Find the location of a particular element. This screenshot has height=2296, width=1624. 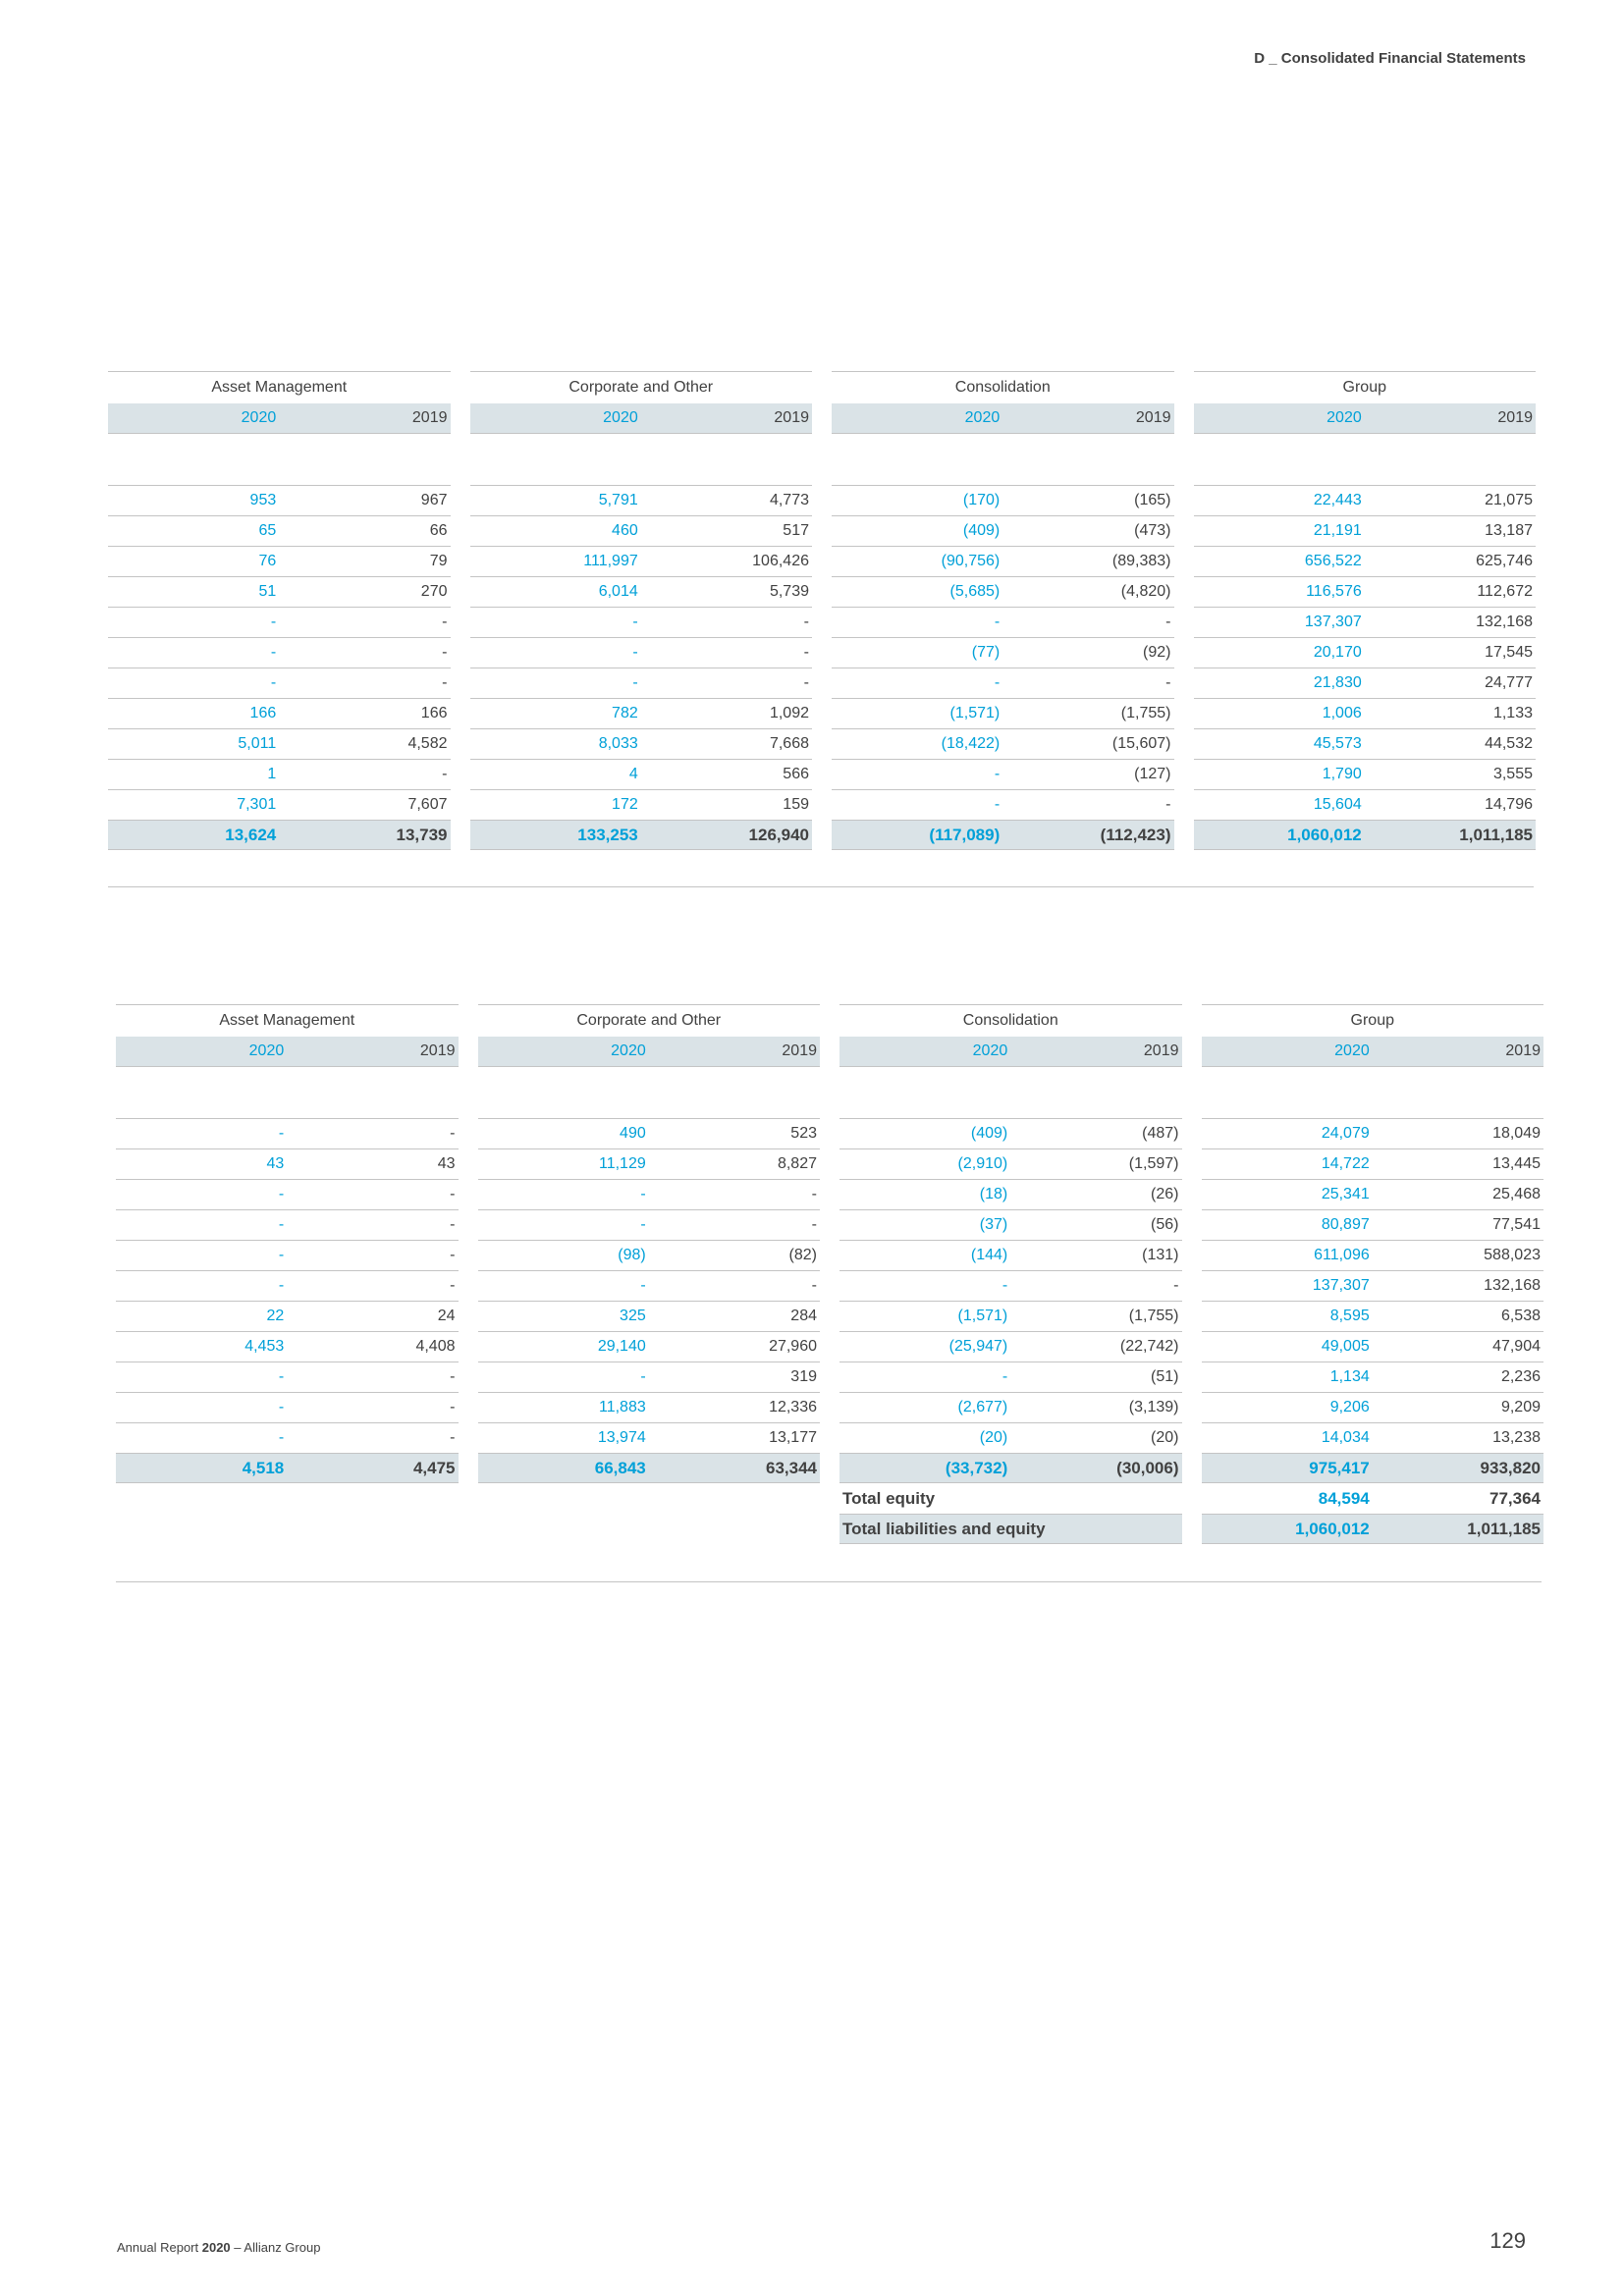

value-cell: 9,206 is located at coordinates (1287, 1407).